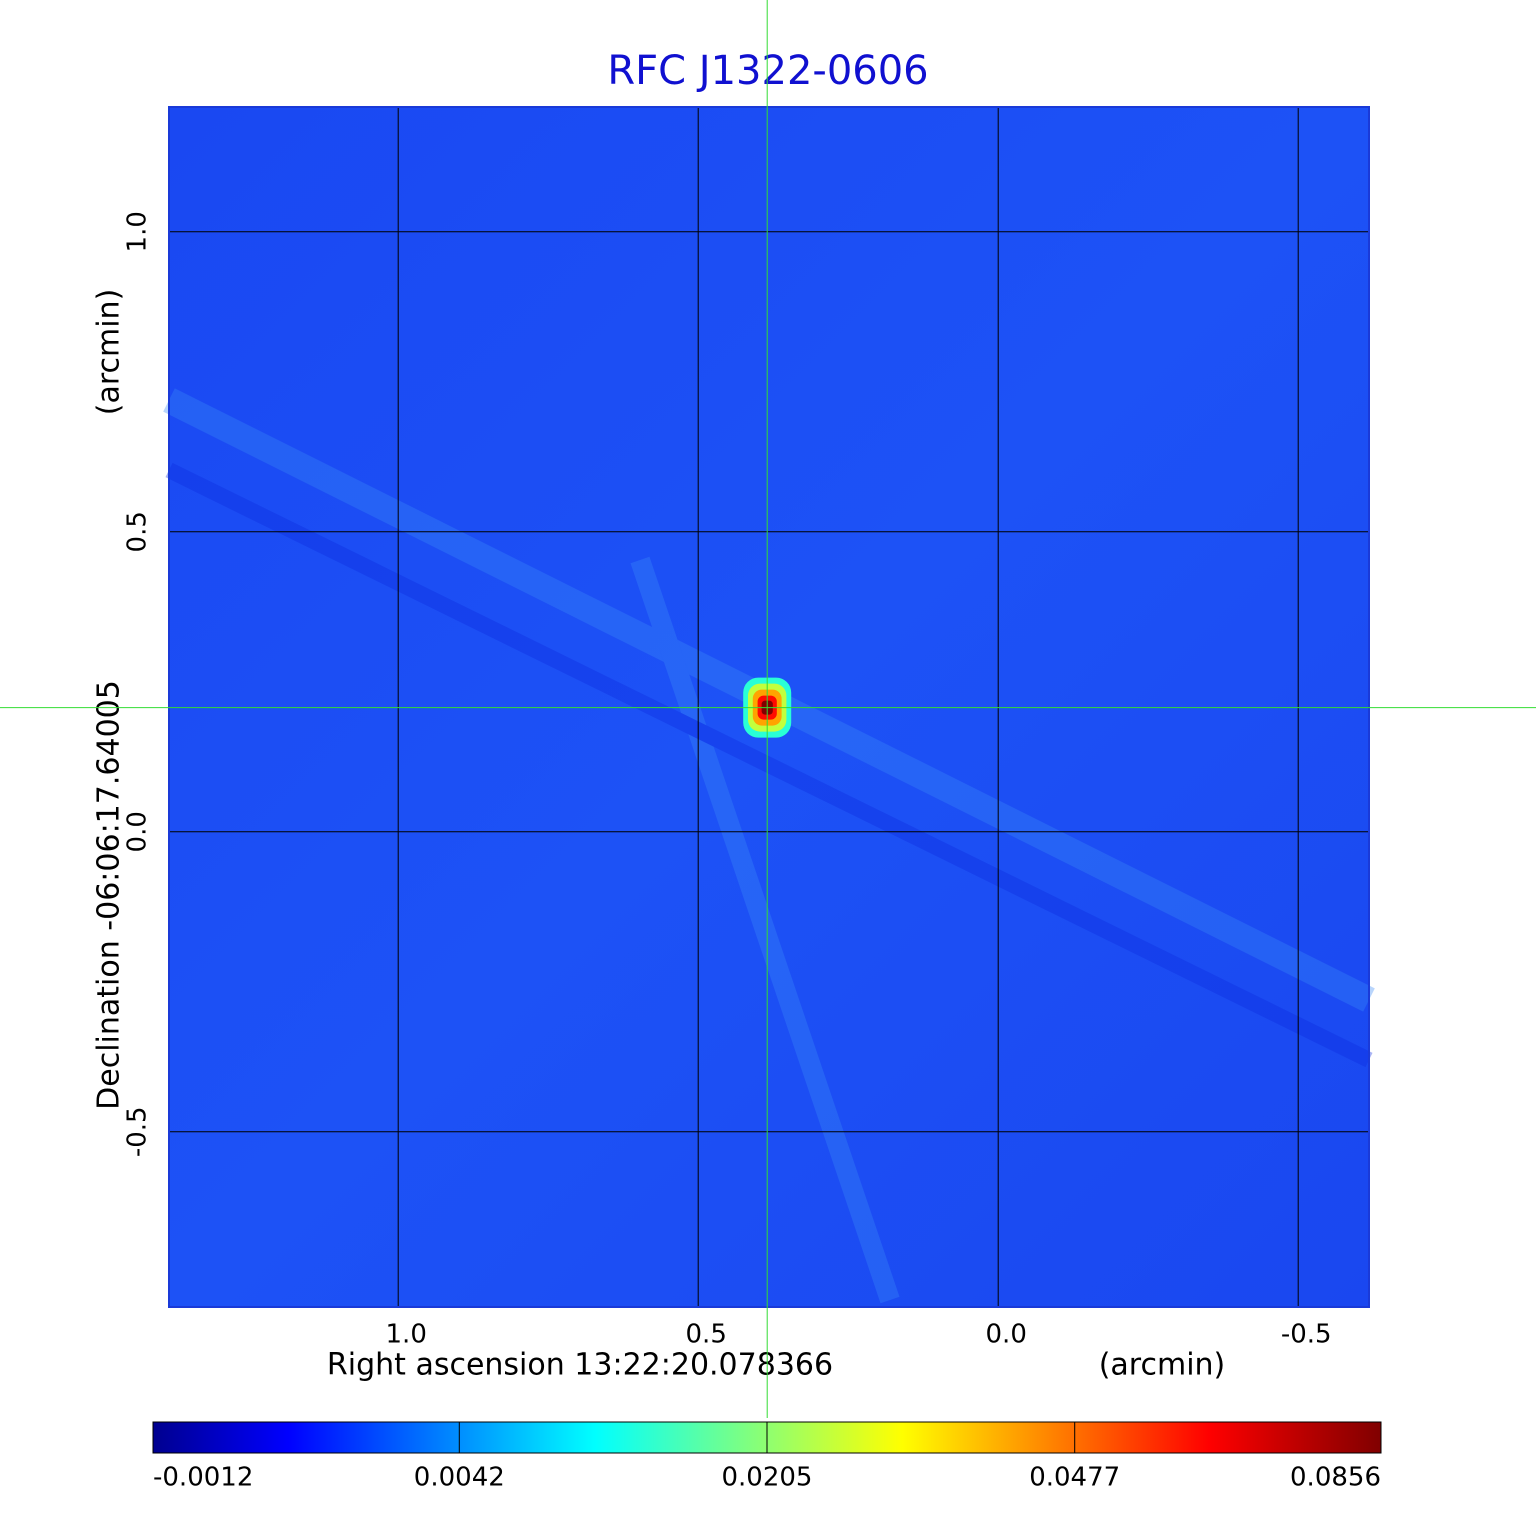  Describe the element at coordinates (1162, 1365) in the screenshot. I see `x-axis-unit: (arcmin)` at that location.